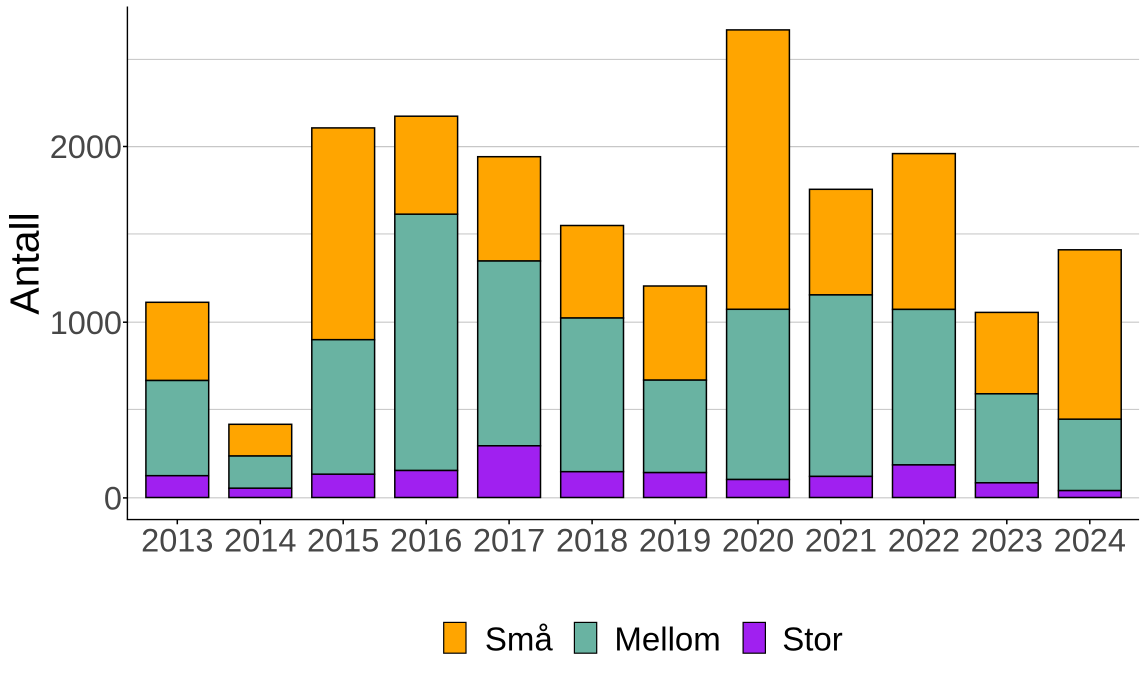  What do you see at coordinates (343, 541) in the screenshot?
I see `svg-text: 2015` at bounding box center [343, 541].